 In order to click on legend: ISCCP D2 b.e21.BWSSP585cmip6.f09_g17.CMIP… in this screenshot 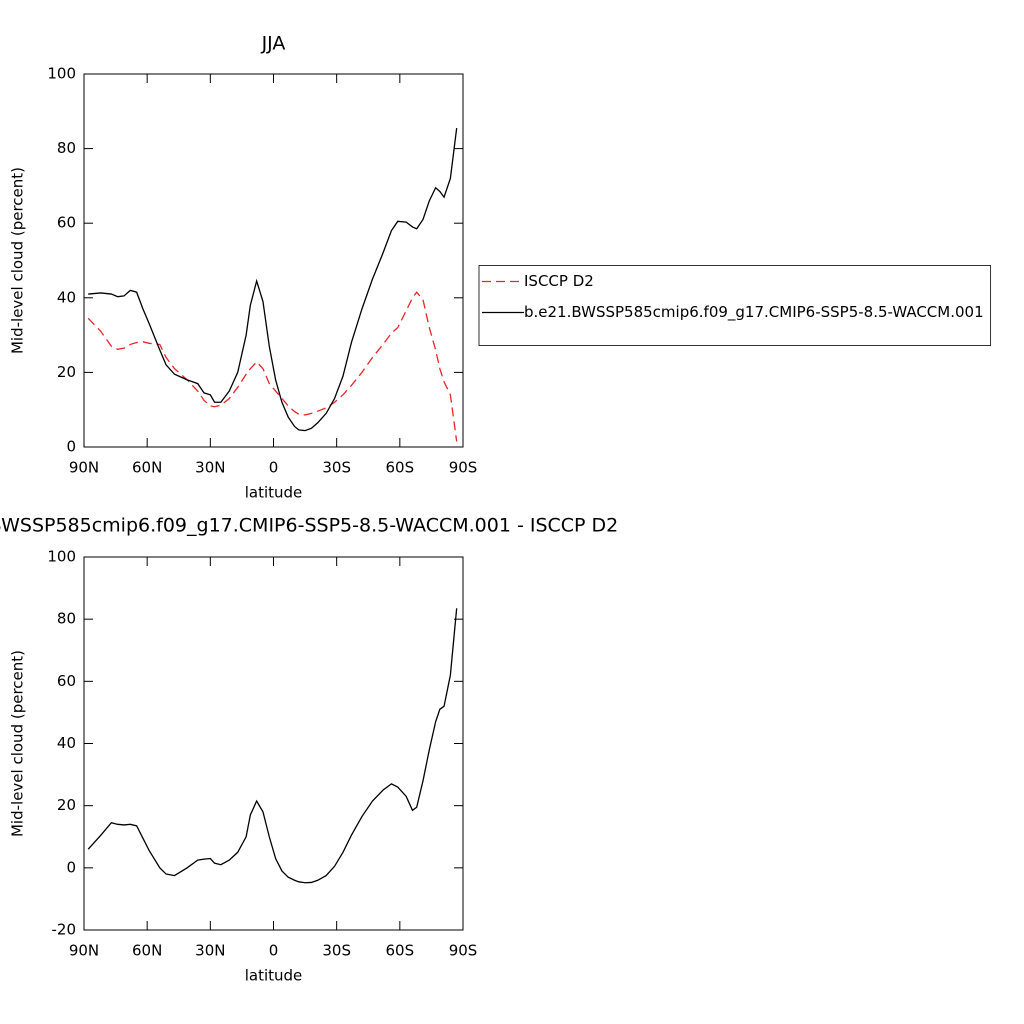, I will do `click(735, 305)`.